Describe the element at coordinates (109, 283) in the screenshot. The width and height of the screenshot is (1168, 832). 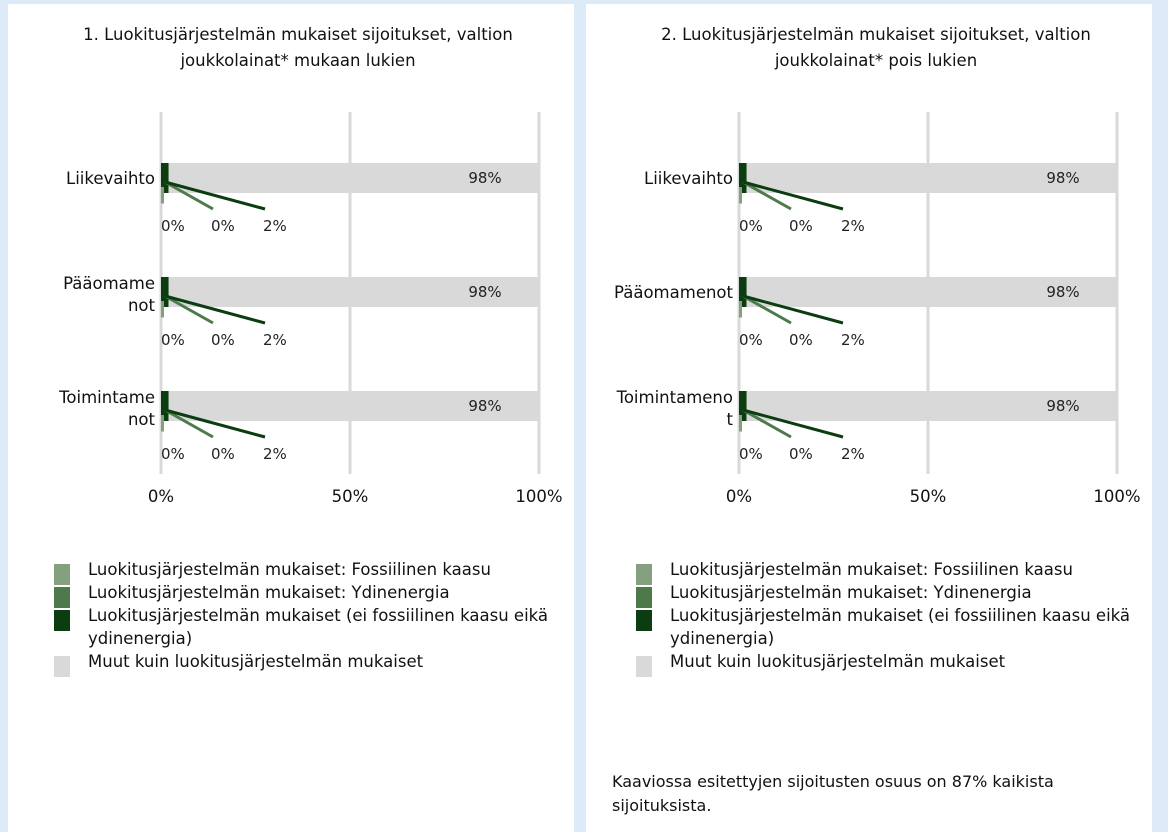
I see `category-label: Pääomame` at that location.